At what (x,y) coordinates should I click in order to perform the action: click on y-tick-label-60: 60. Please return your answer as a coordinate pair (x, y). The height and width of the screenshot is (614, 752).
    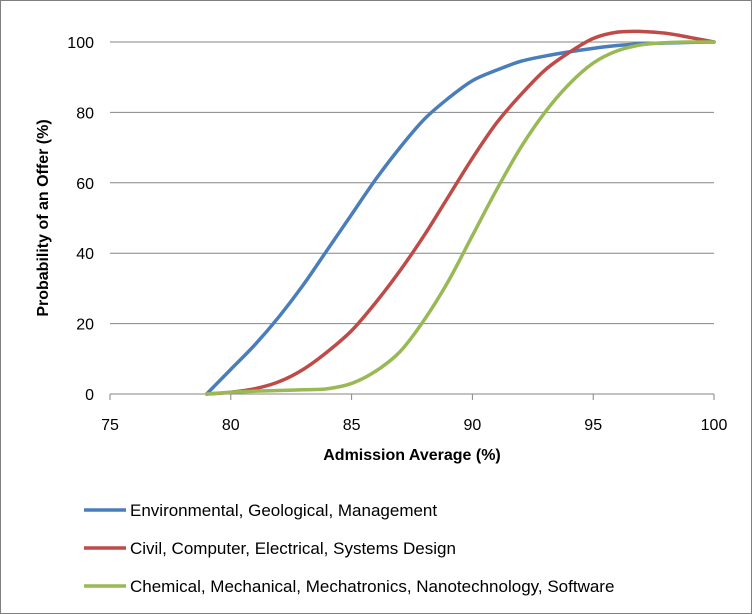
    Looking at the image, I should click on (85, 184).